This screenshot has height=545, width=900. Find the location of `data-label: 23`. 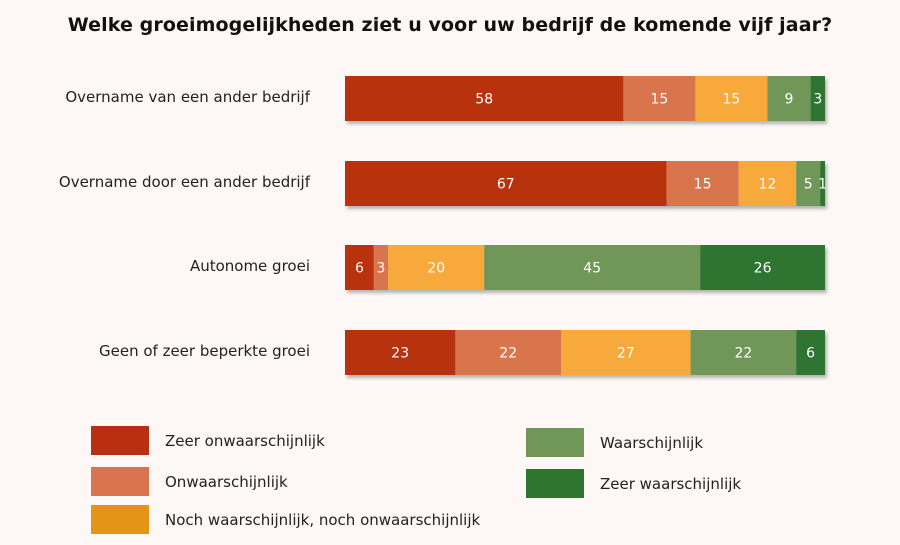

data-label: 23 is located at coordinates (400, 354).